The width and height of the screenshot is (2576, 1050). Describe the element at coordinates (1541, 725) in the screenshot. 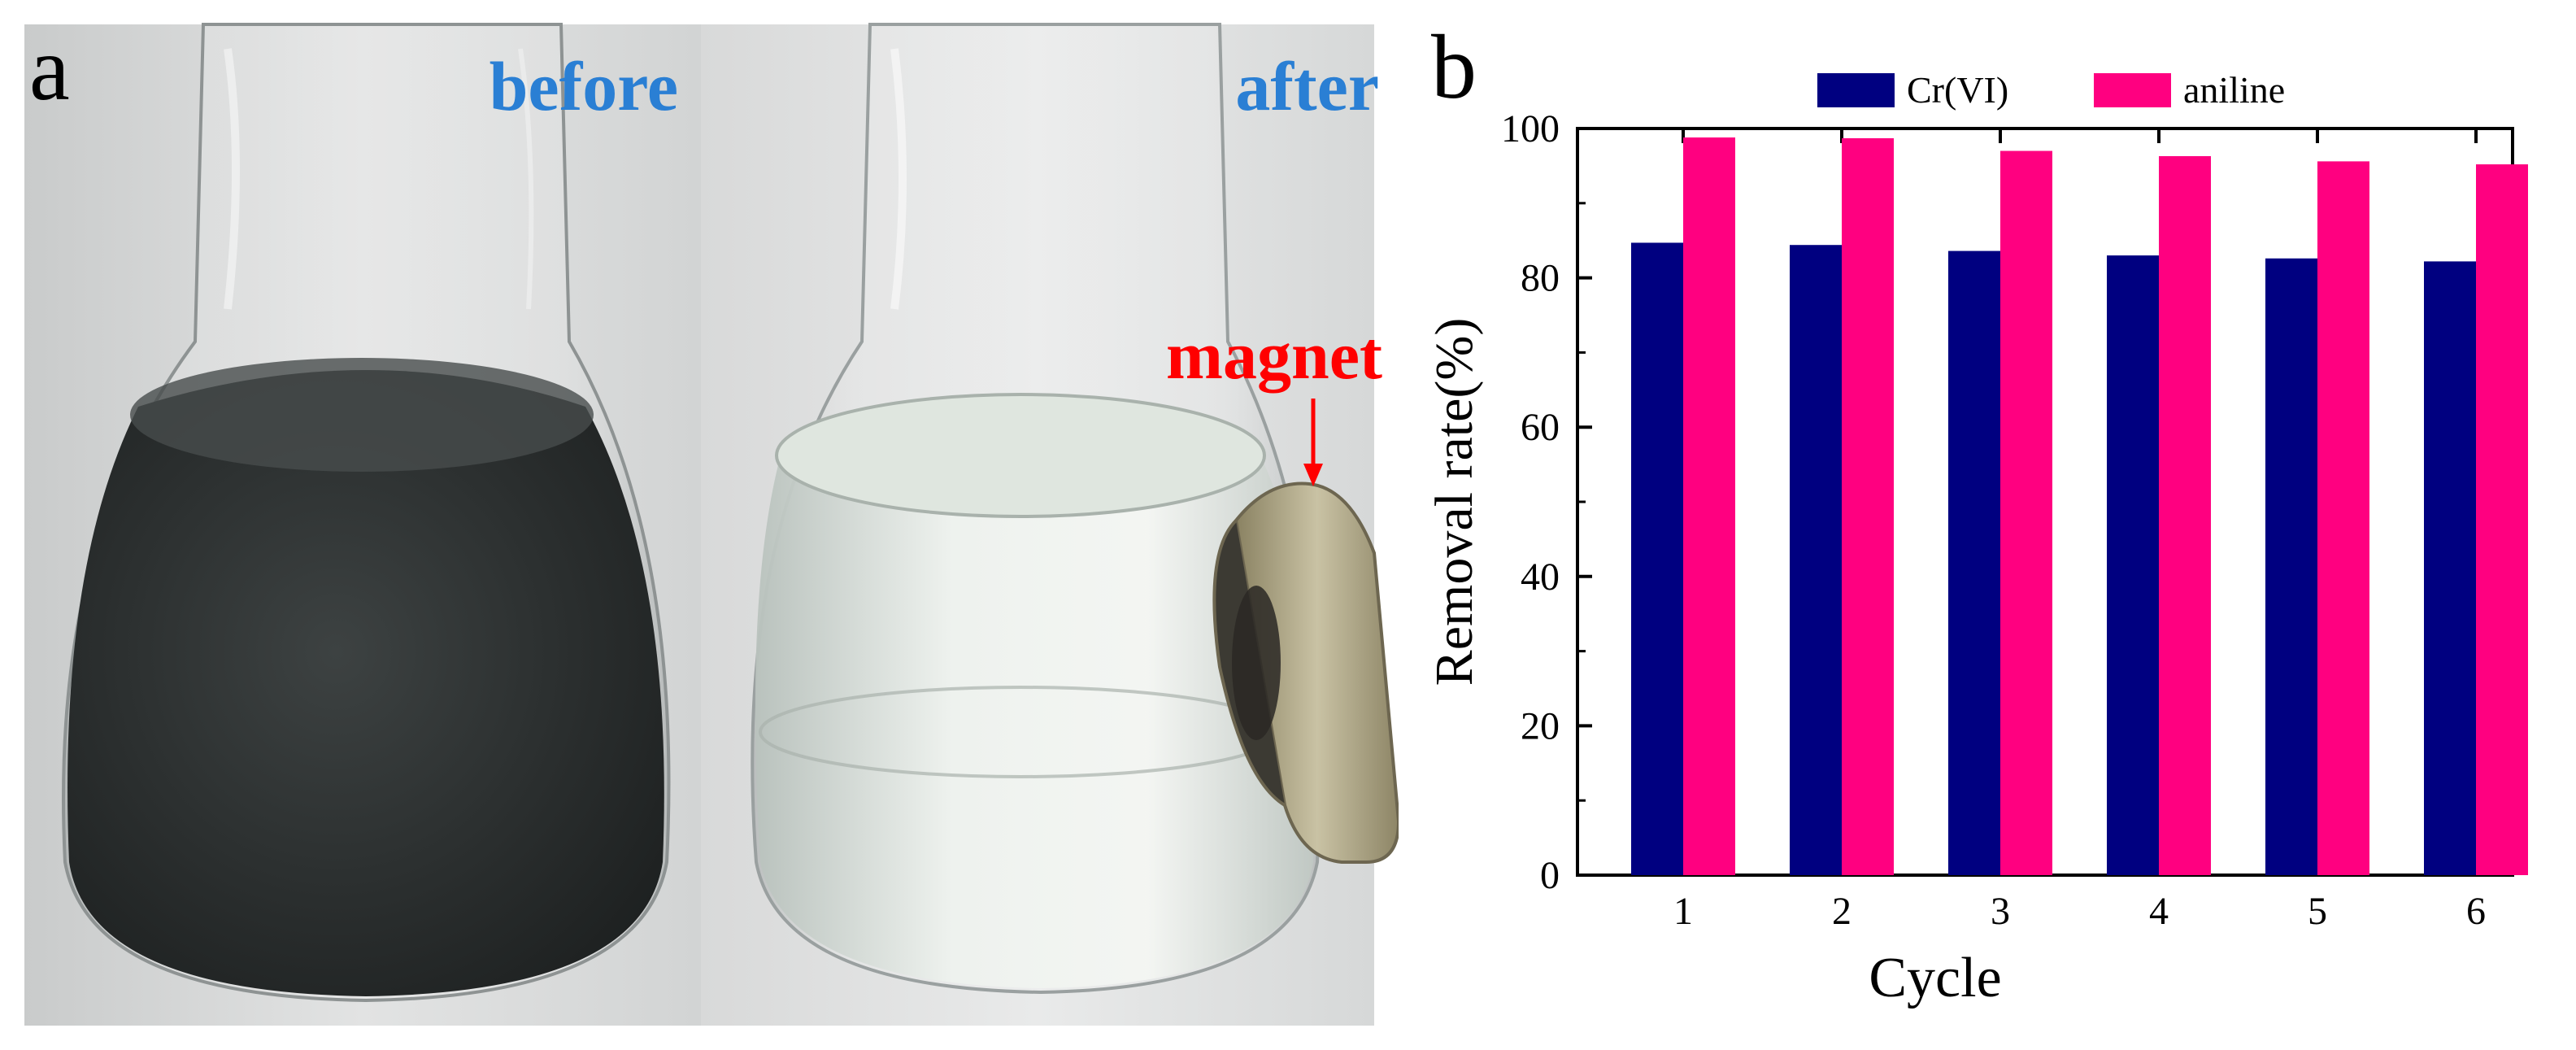

I see `y-tick-label: 20` at that location.